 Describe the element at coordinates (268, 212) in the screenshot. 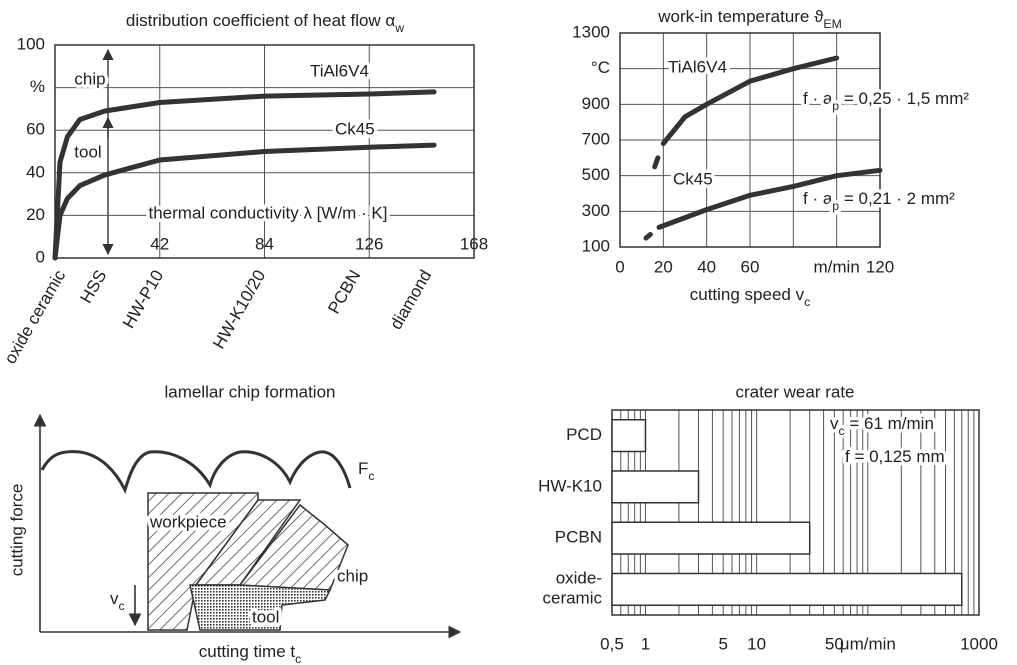

I see `x-axis-label: thermal conductivity λ [W/m · K]` at that location.